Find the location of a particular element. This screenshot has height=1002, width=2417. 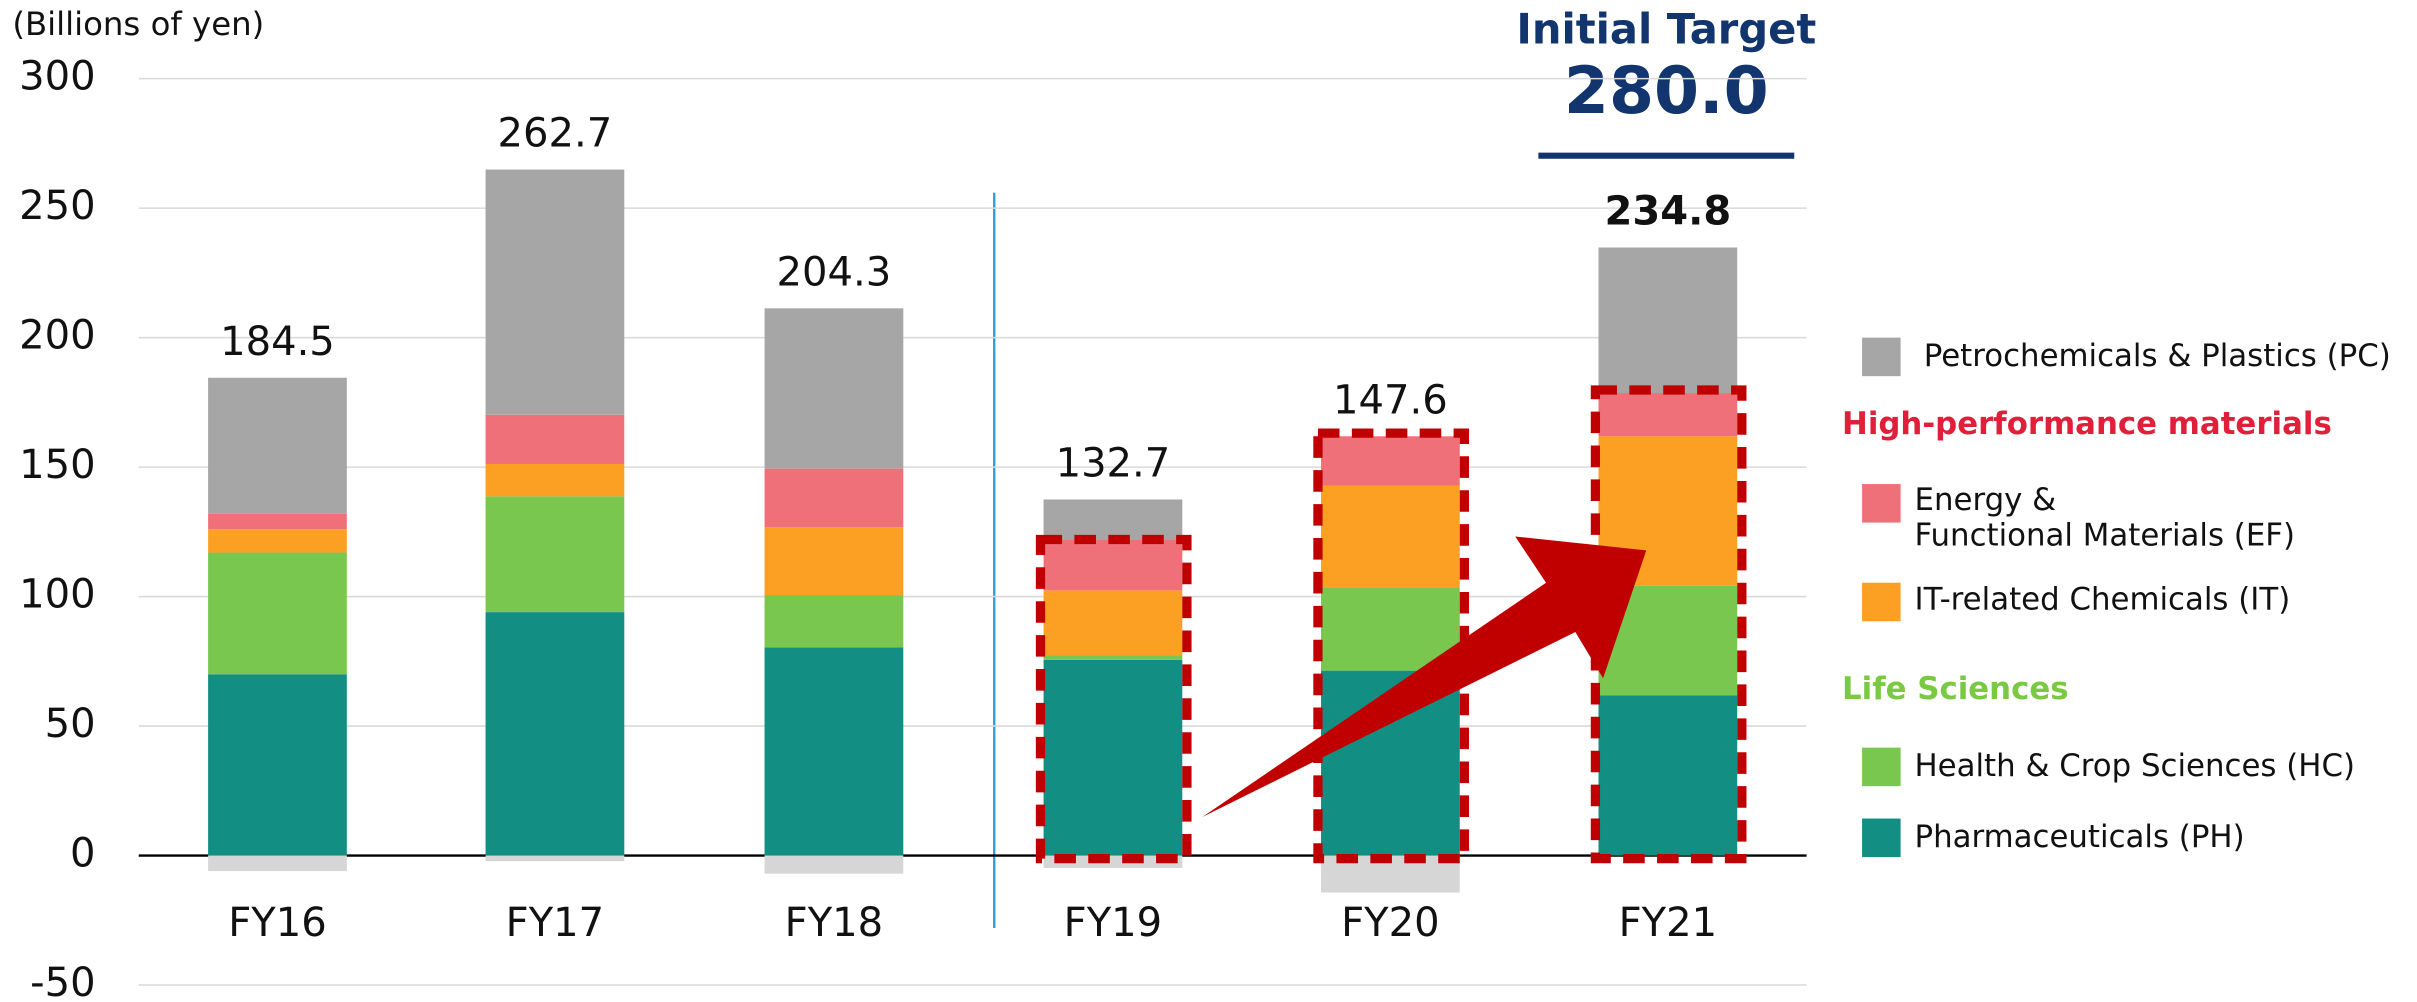

x-tick-label: FY19 is located at coordinates (1113, 923).